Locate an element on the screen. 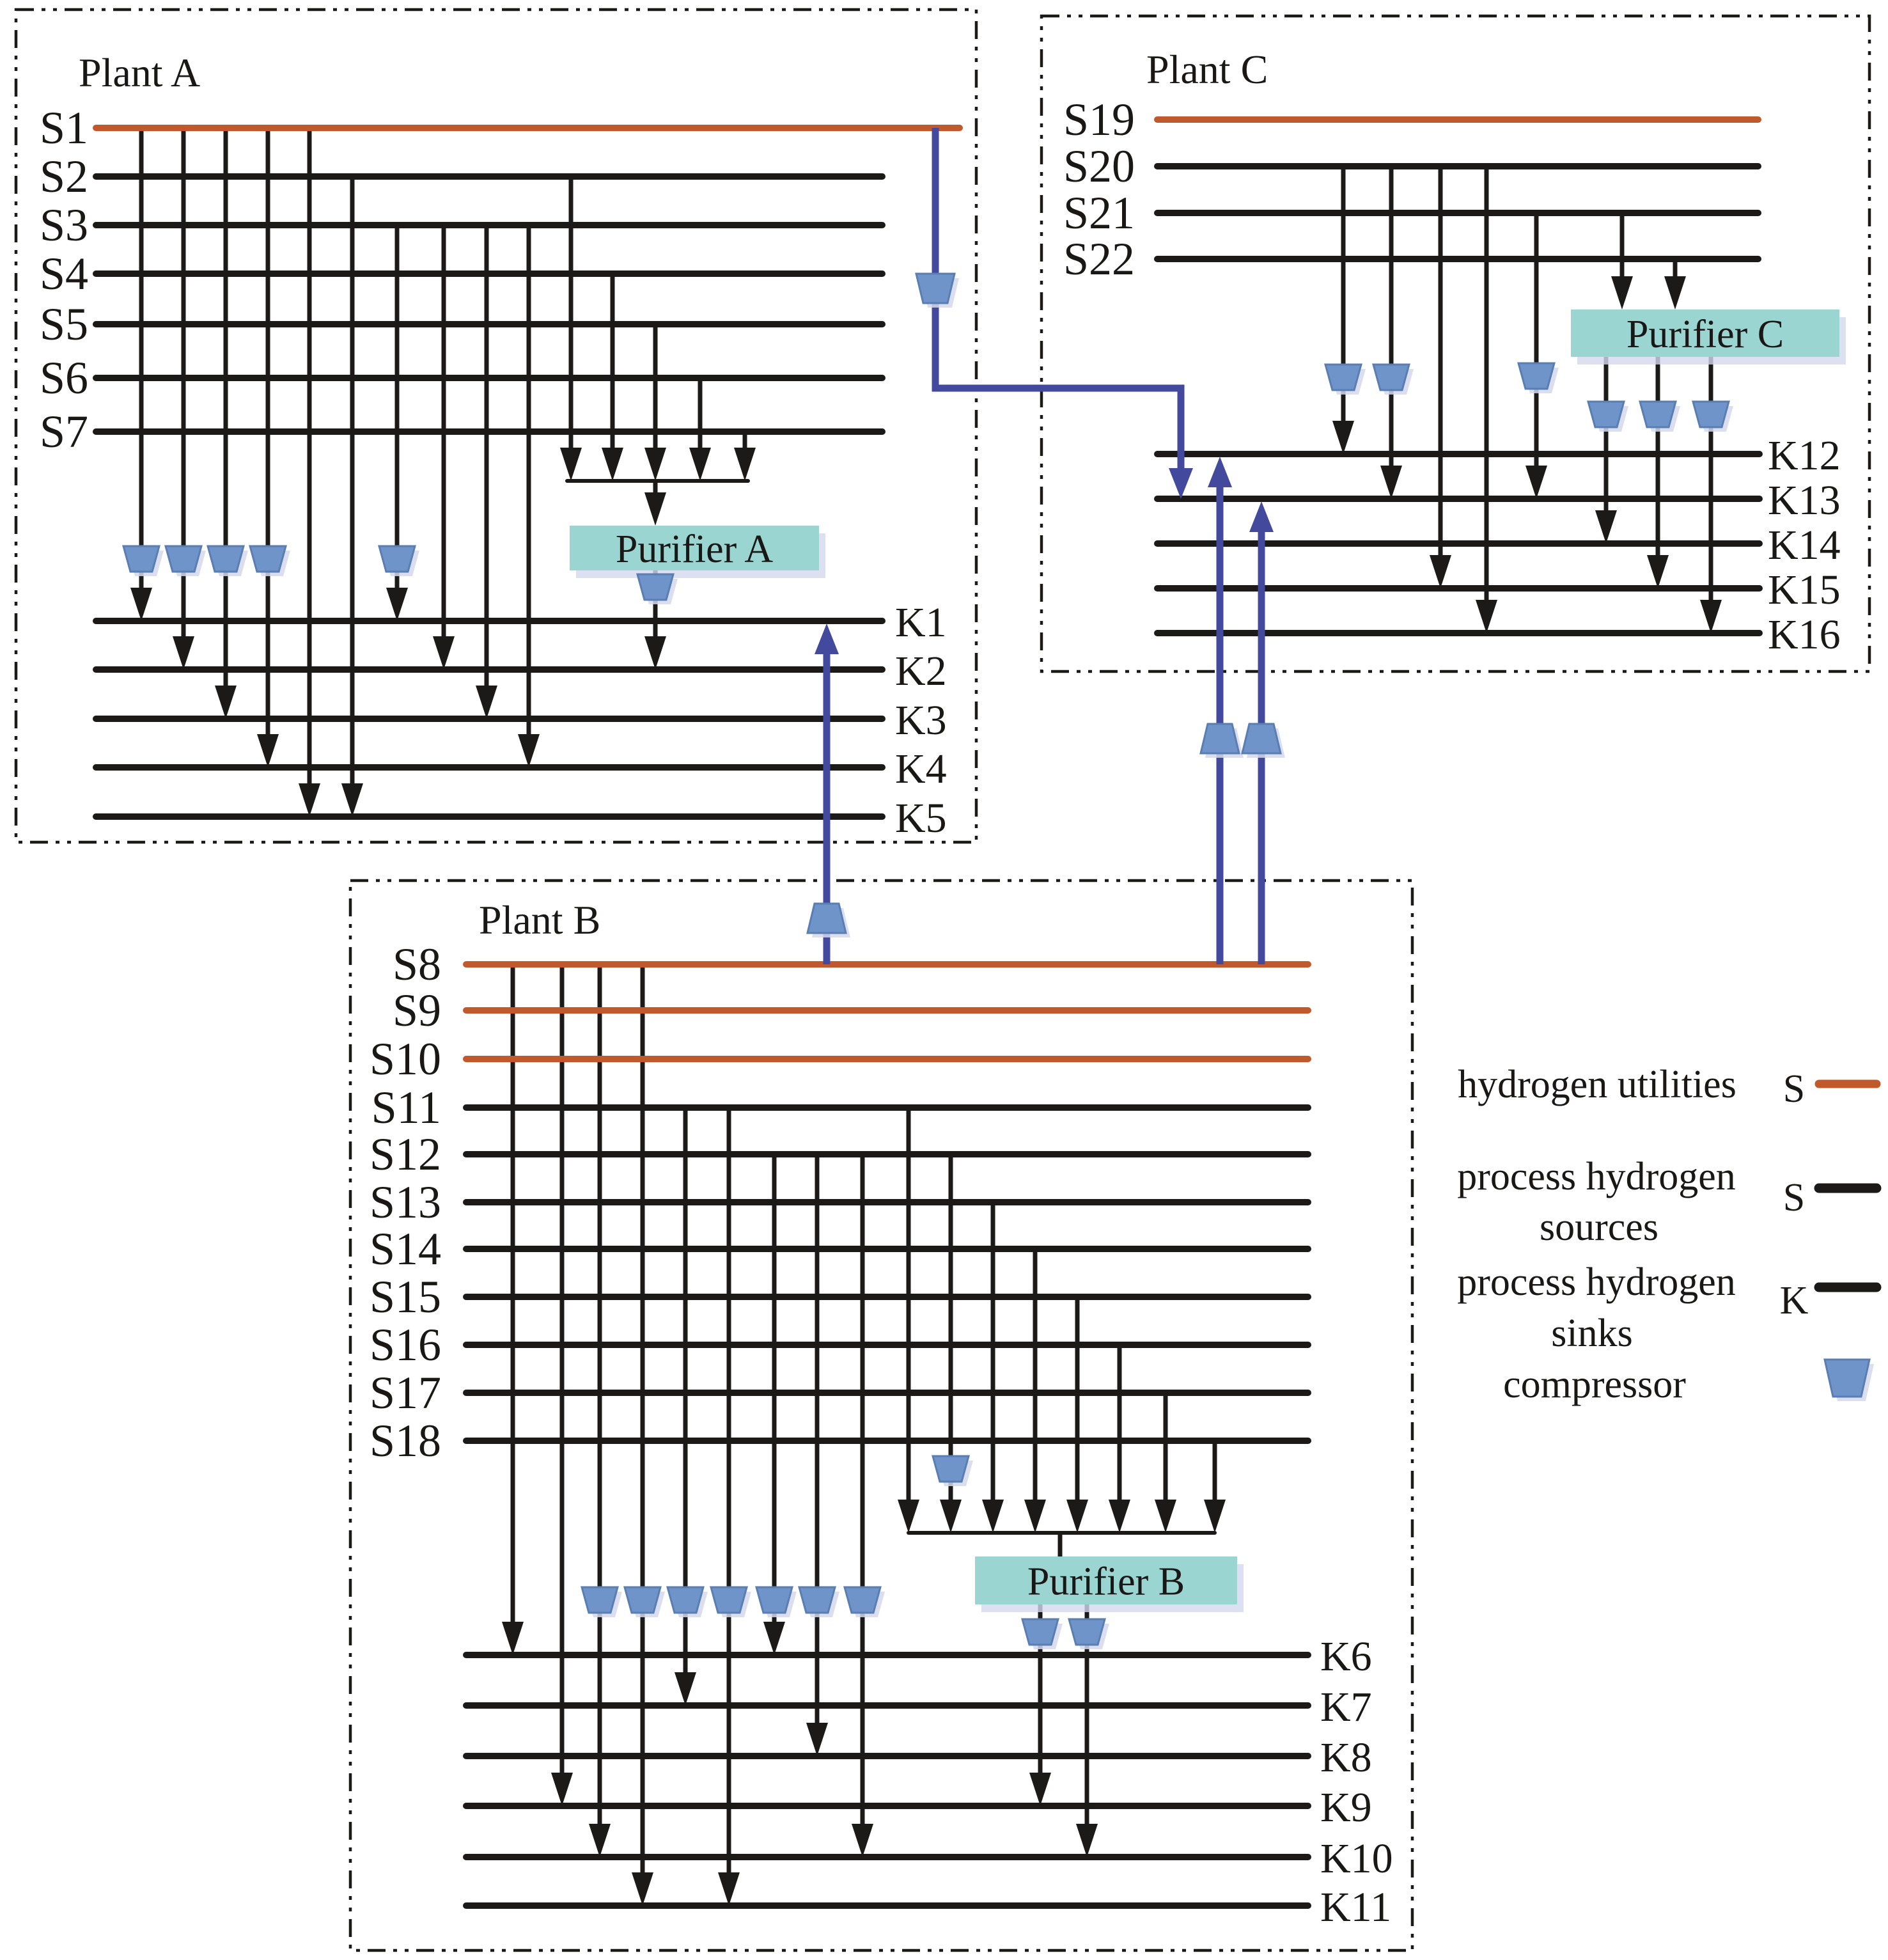 Image resolution: width=1888 pixels, height=1960 pixels. svg-text: K1 is located at coordinates (921, 622).